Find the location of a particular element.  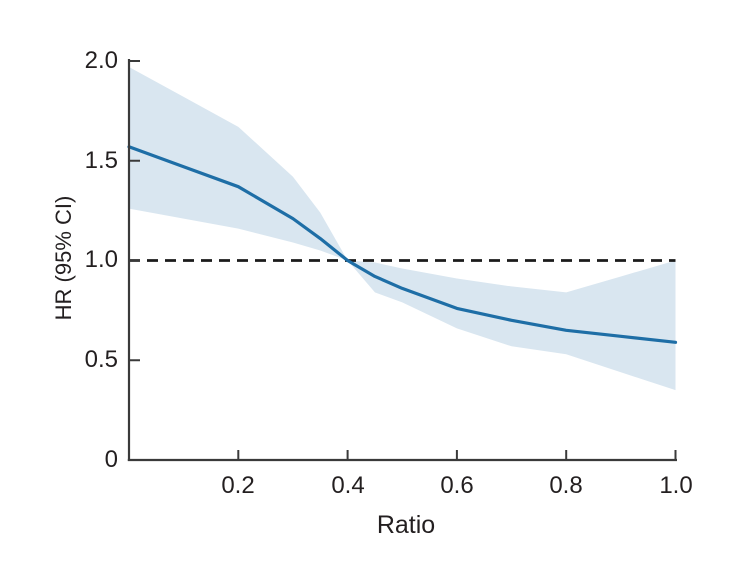

y-tick-label-1-0: 1.0 is located at coordinates (101, 259).